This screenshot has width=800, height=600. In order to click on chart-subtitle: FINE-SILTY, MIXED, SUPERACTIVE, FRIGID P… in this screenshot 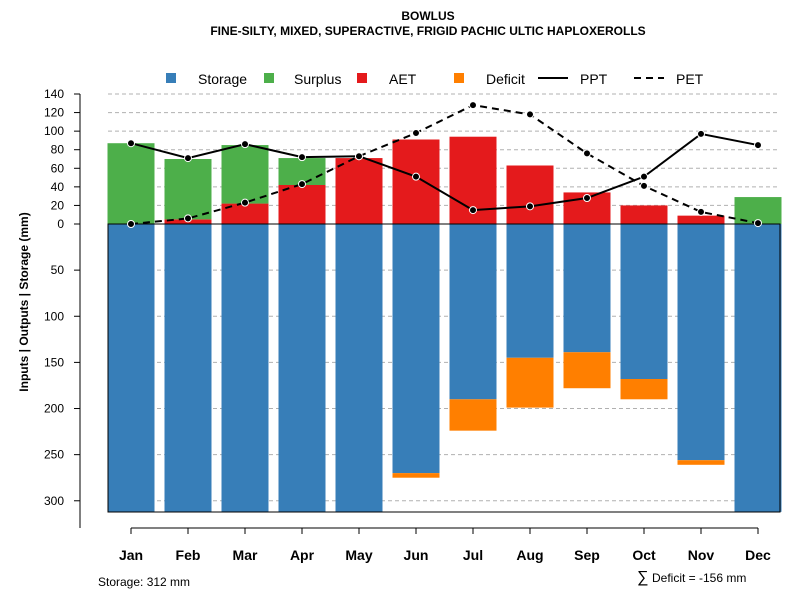, I will do `click(427, 31)`.